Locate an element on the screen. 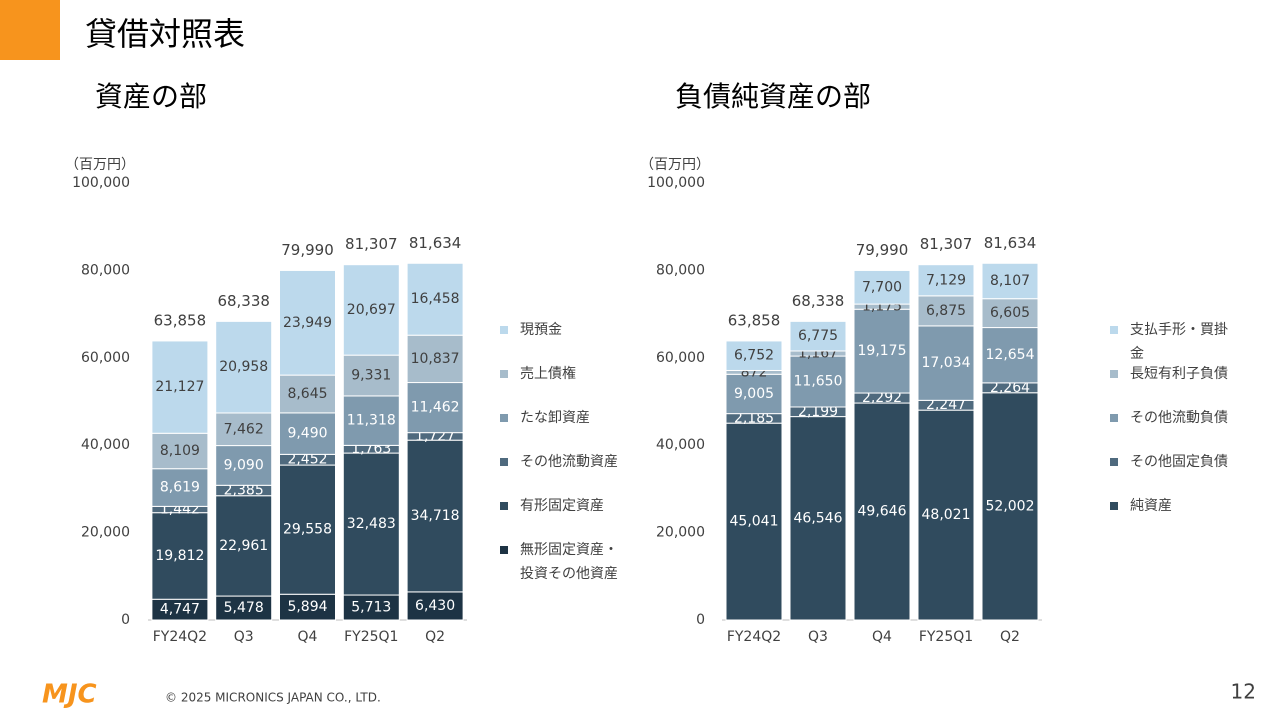 Image resolution: width=1280 pixels, height=720 pixels. x-tick-label: Q4 is located at coordinates (308, 637).